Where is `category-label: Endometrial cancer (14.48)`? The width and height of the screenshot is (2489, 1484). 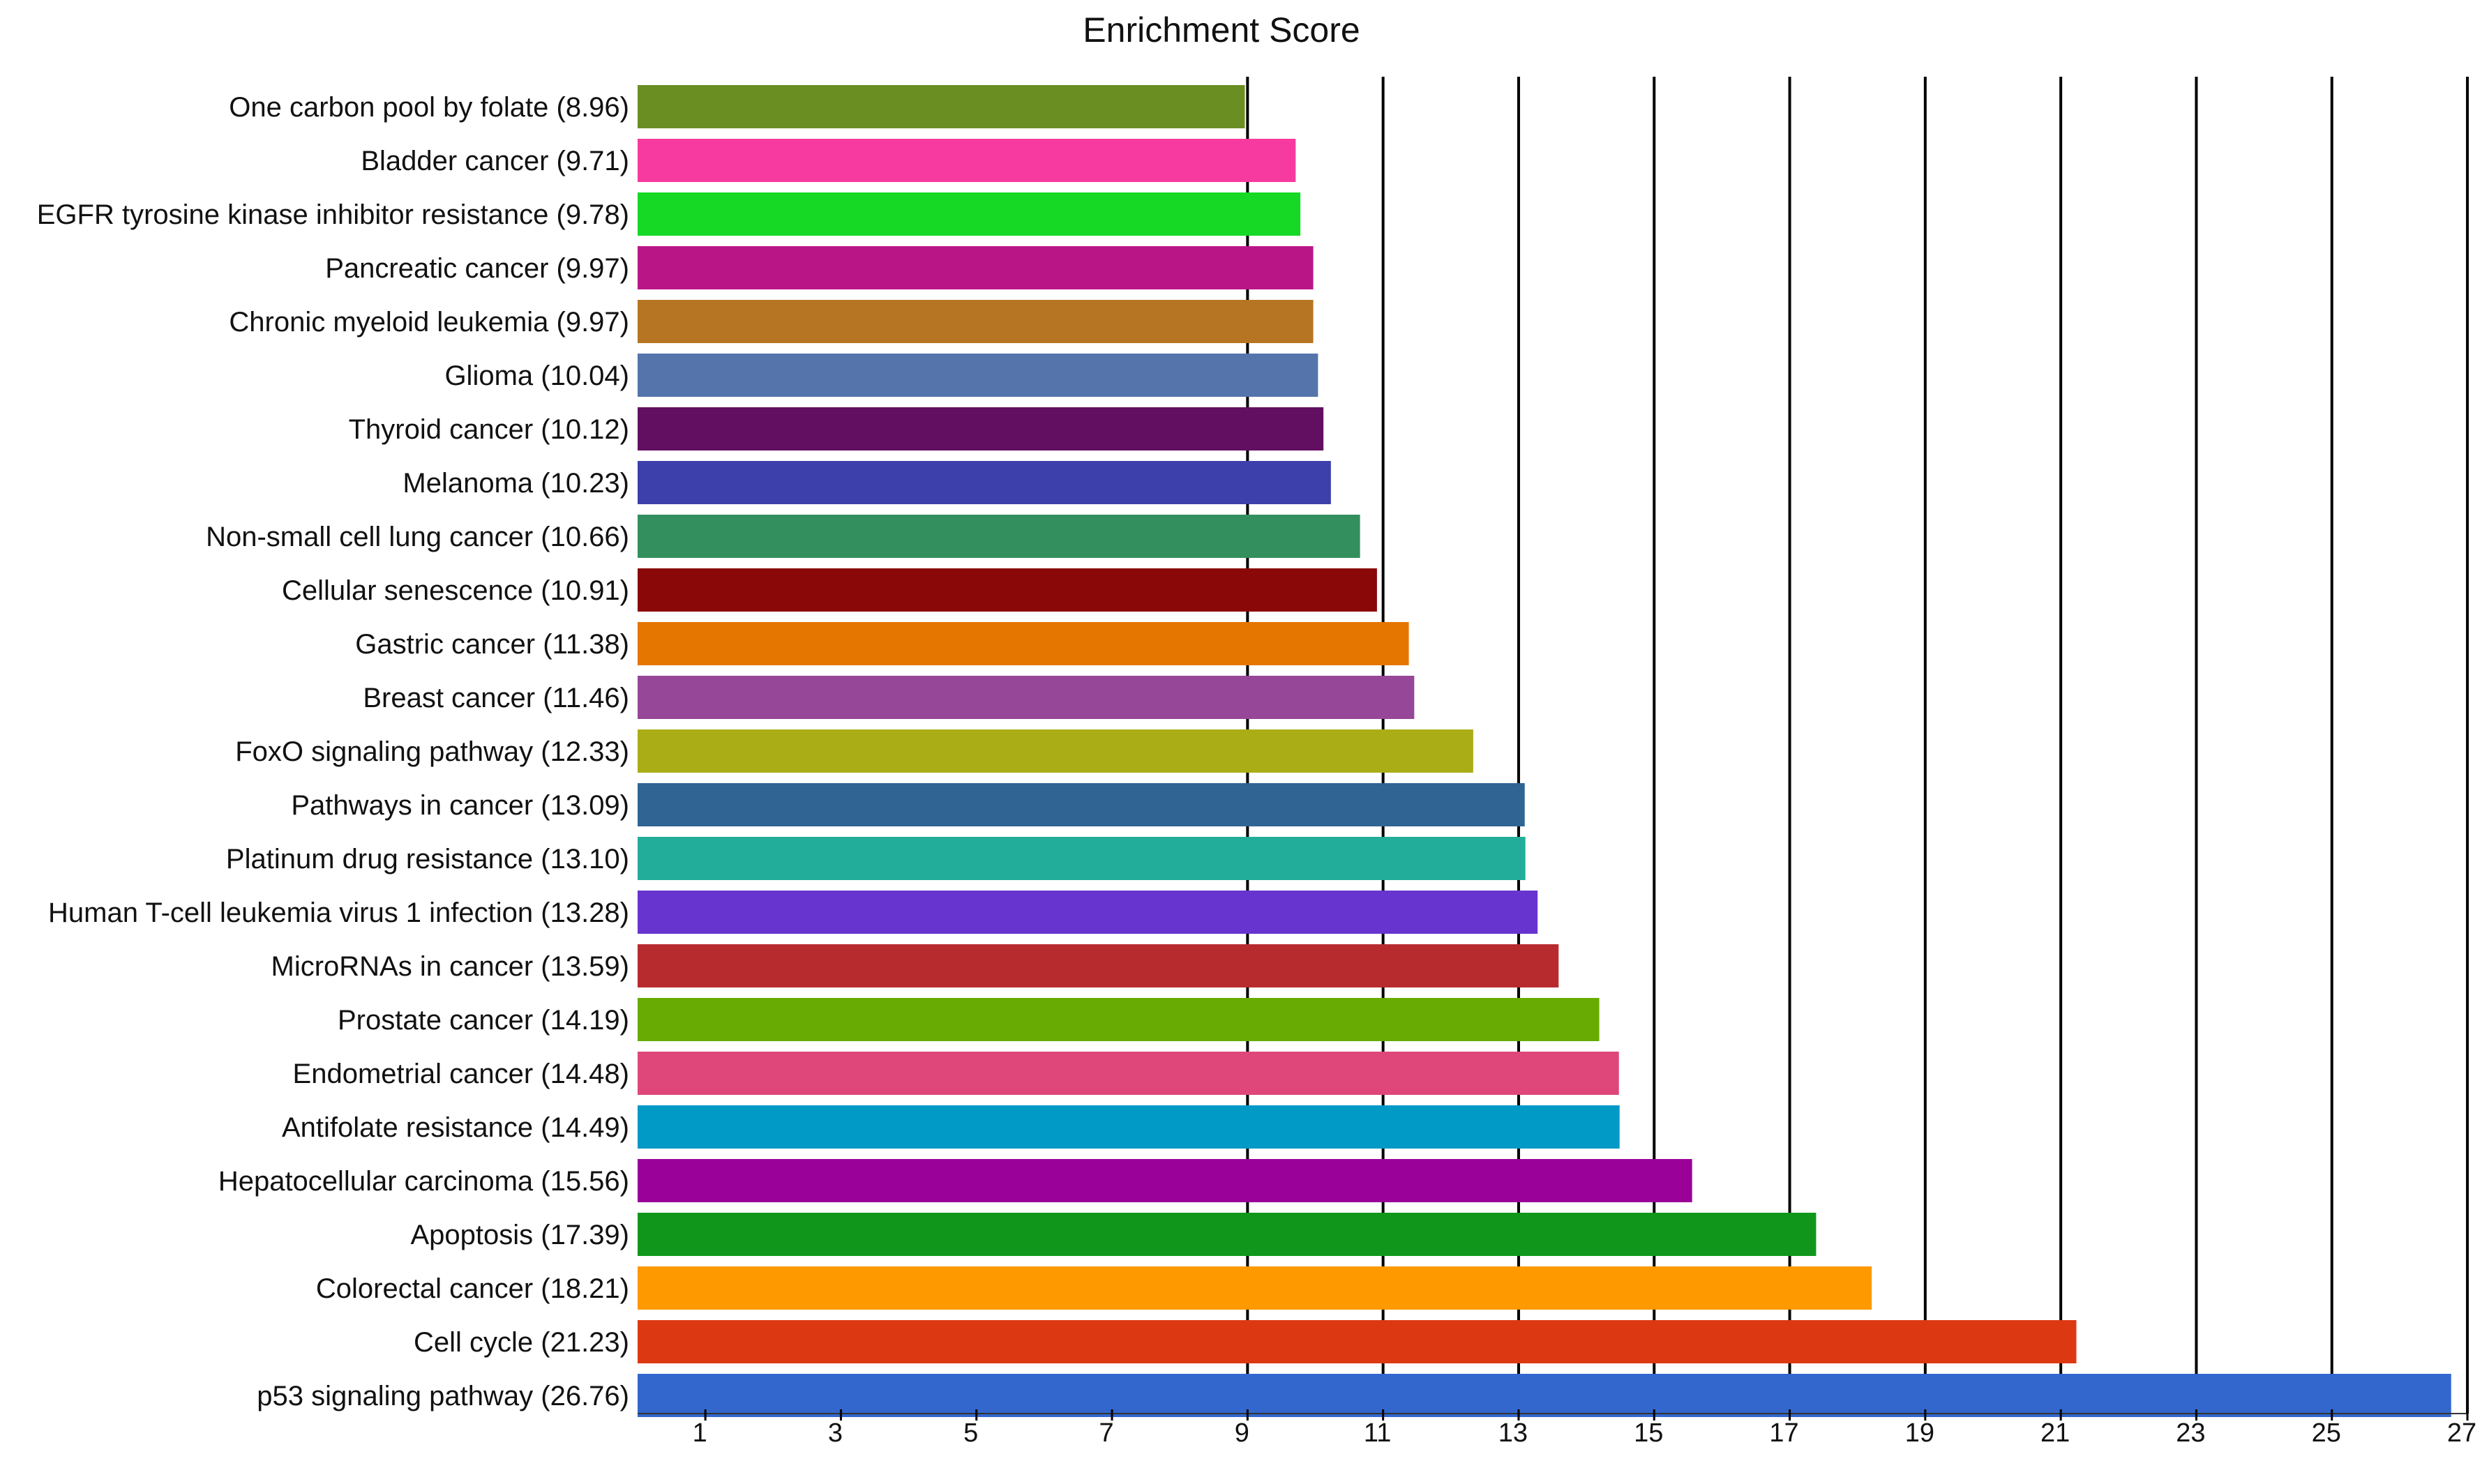 category-label: Endometrial cancer (14.48) is located at coordinates (461, 1074).